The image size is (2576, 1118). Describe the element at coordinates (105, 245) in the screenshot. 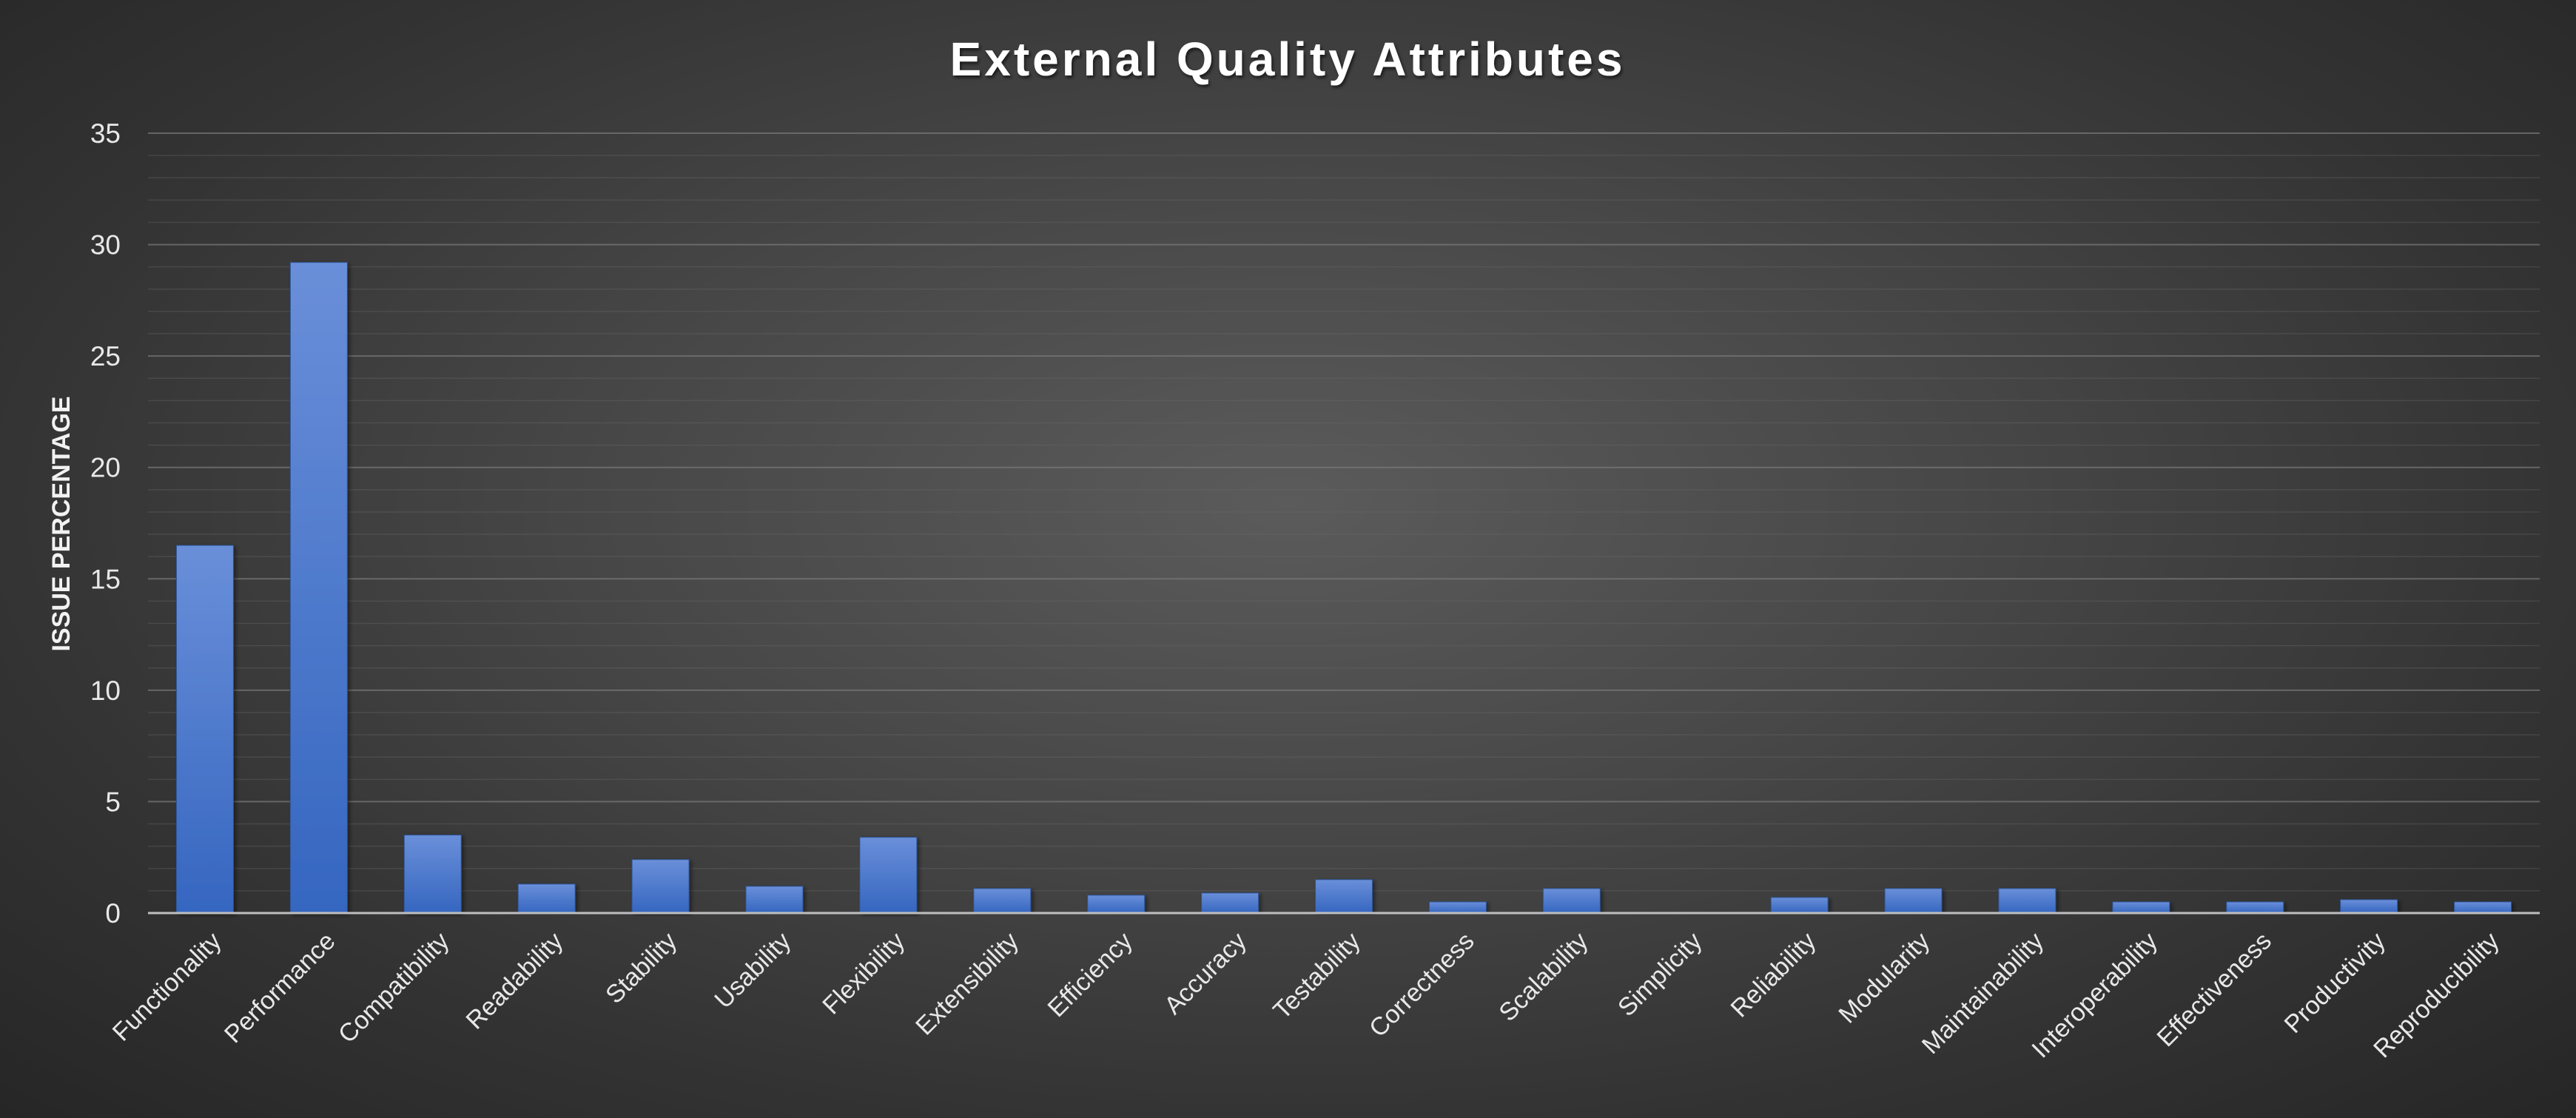

I see `y-tick-label: 30` at that location.